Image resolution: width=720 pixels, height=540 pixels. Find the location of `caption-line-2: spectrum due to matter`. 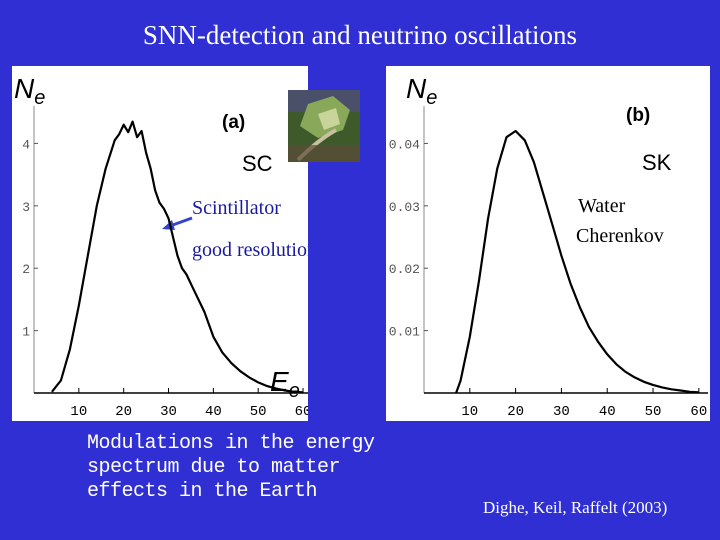

caption-line-2: spectrum due to matter is located at coordinates (214, 467).